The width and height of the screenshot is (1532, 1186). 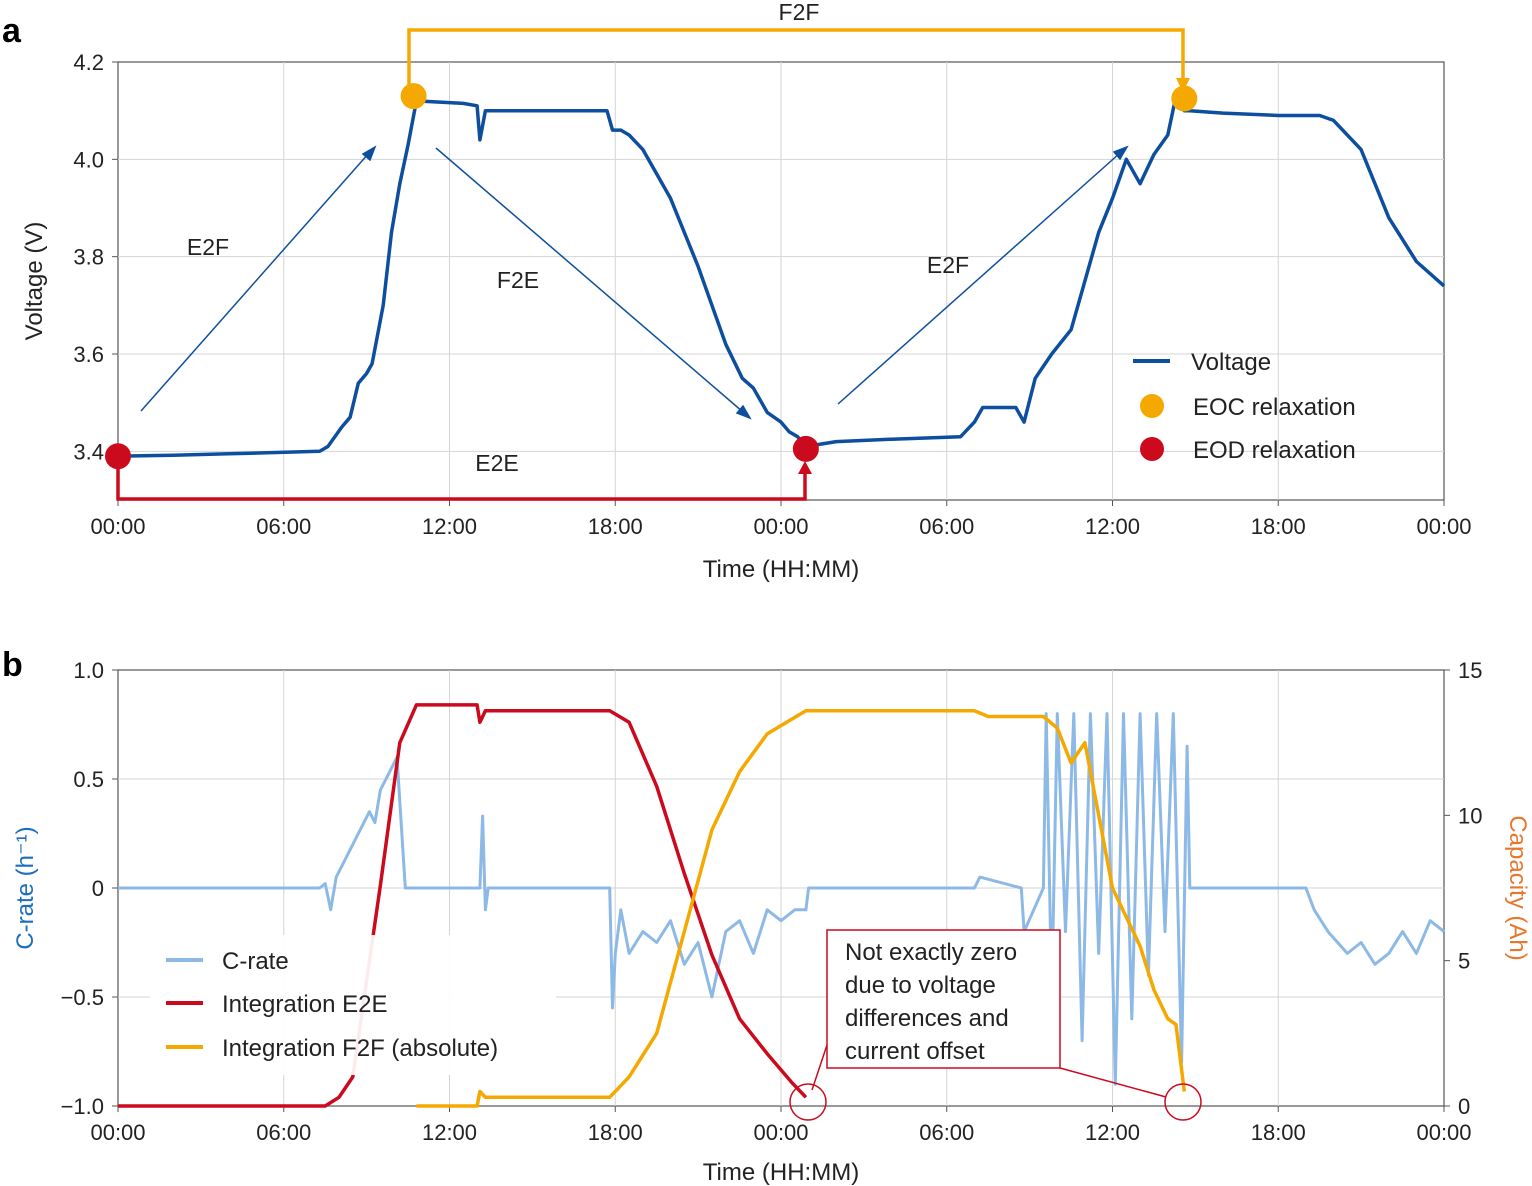 I want to click on f2f-label: F2F, so click(x=799, y=12).